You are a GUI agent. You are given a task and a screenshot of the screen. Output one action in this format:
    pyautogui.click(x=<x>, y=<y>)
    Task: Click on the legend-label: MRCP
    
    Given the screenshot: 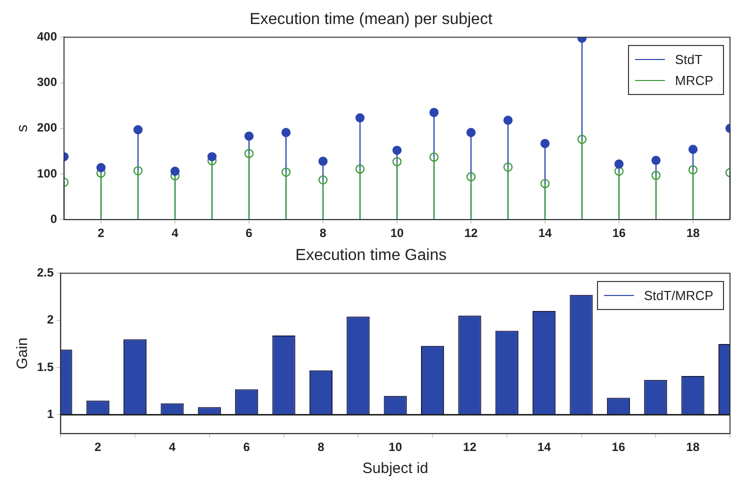 What is the action you would take?
    pyautogui.click(x=694, y=81)
    